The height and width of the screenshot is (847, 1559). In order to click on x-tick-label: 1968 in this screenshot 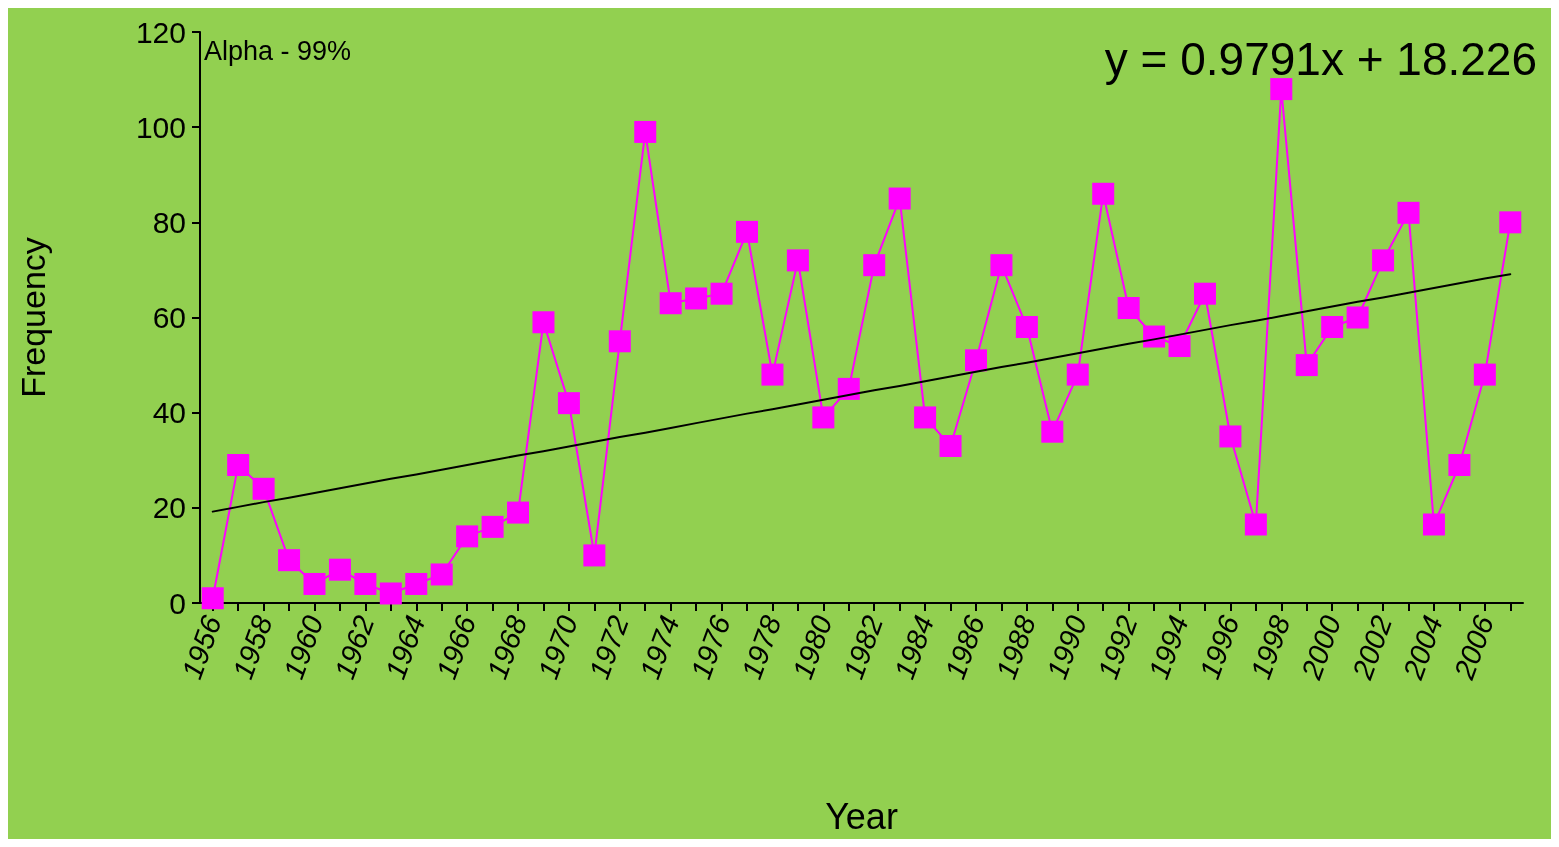, I will do `click(507, 647)`.